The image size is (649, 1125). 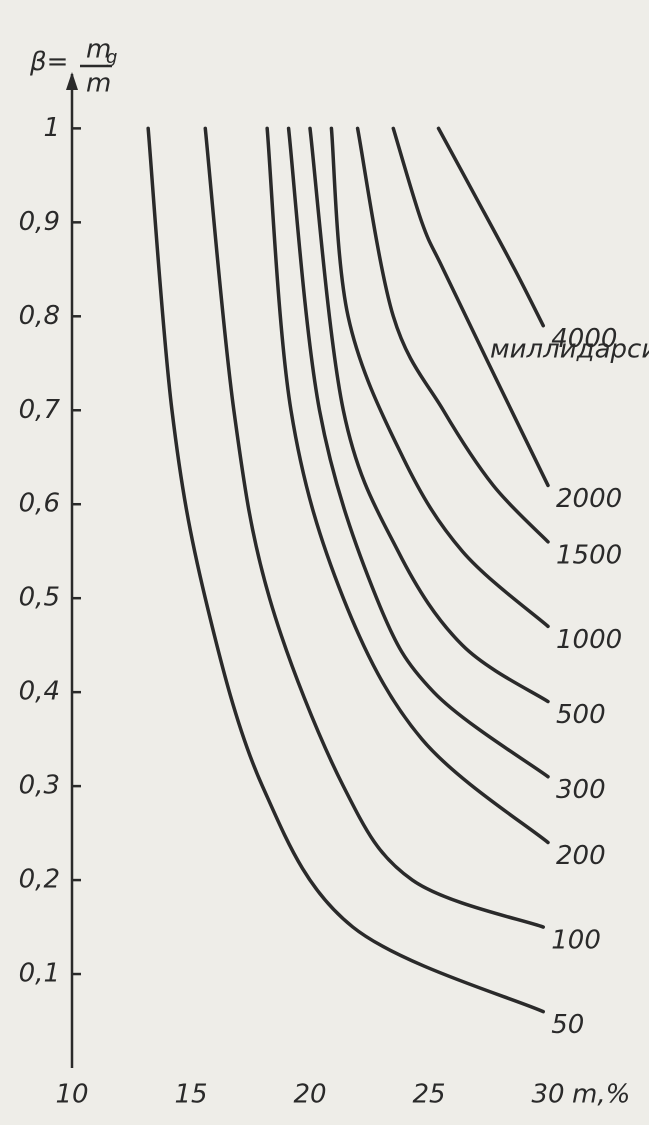 What do you see at coordinates (581, 715) in the screenshot?
I see `series-label: 500` at bounding box center [581, 715].